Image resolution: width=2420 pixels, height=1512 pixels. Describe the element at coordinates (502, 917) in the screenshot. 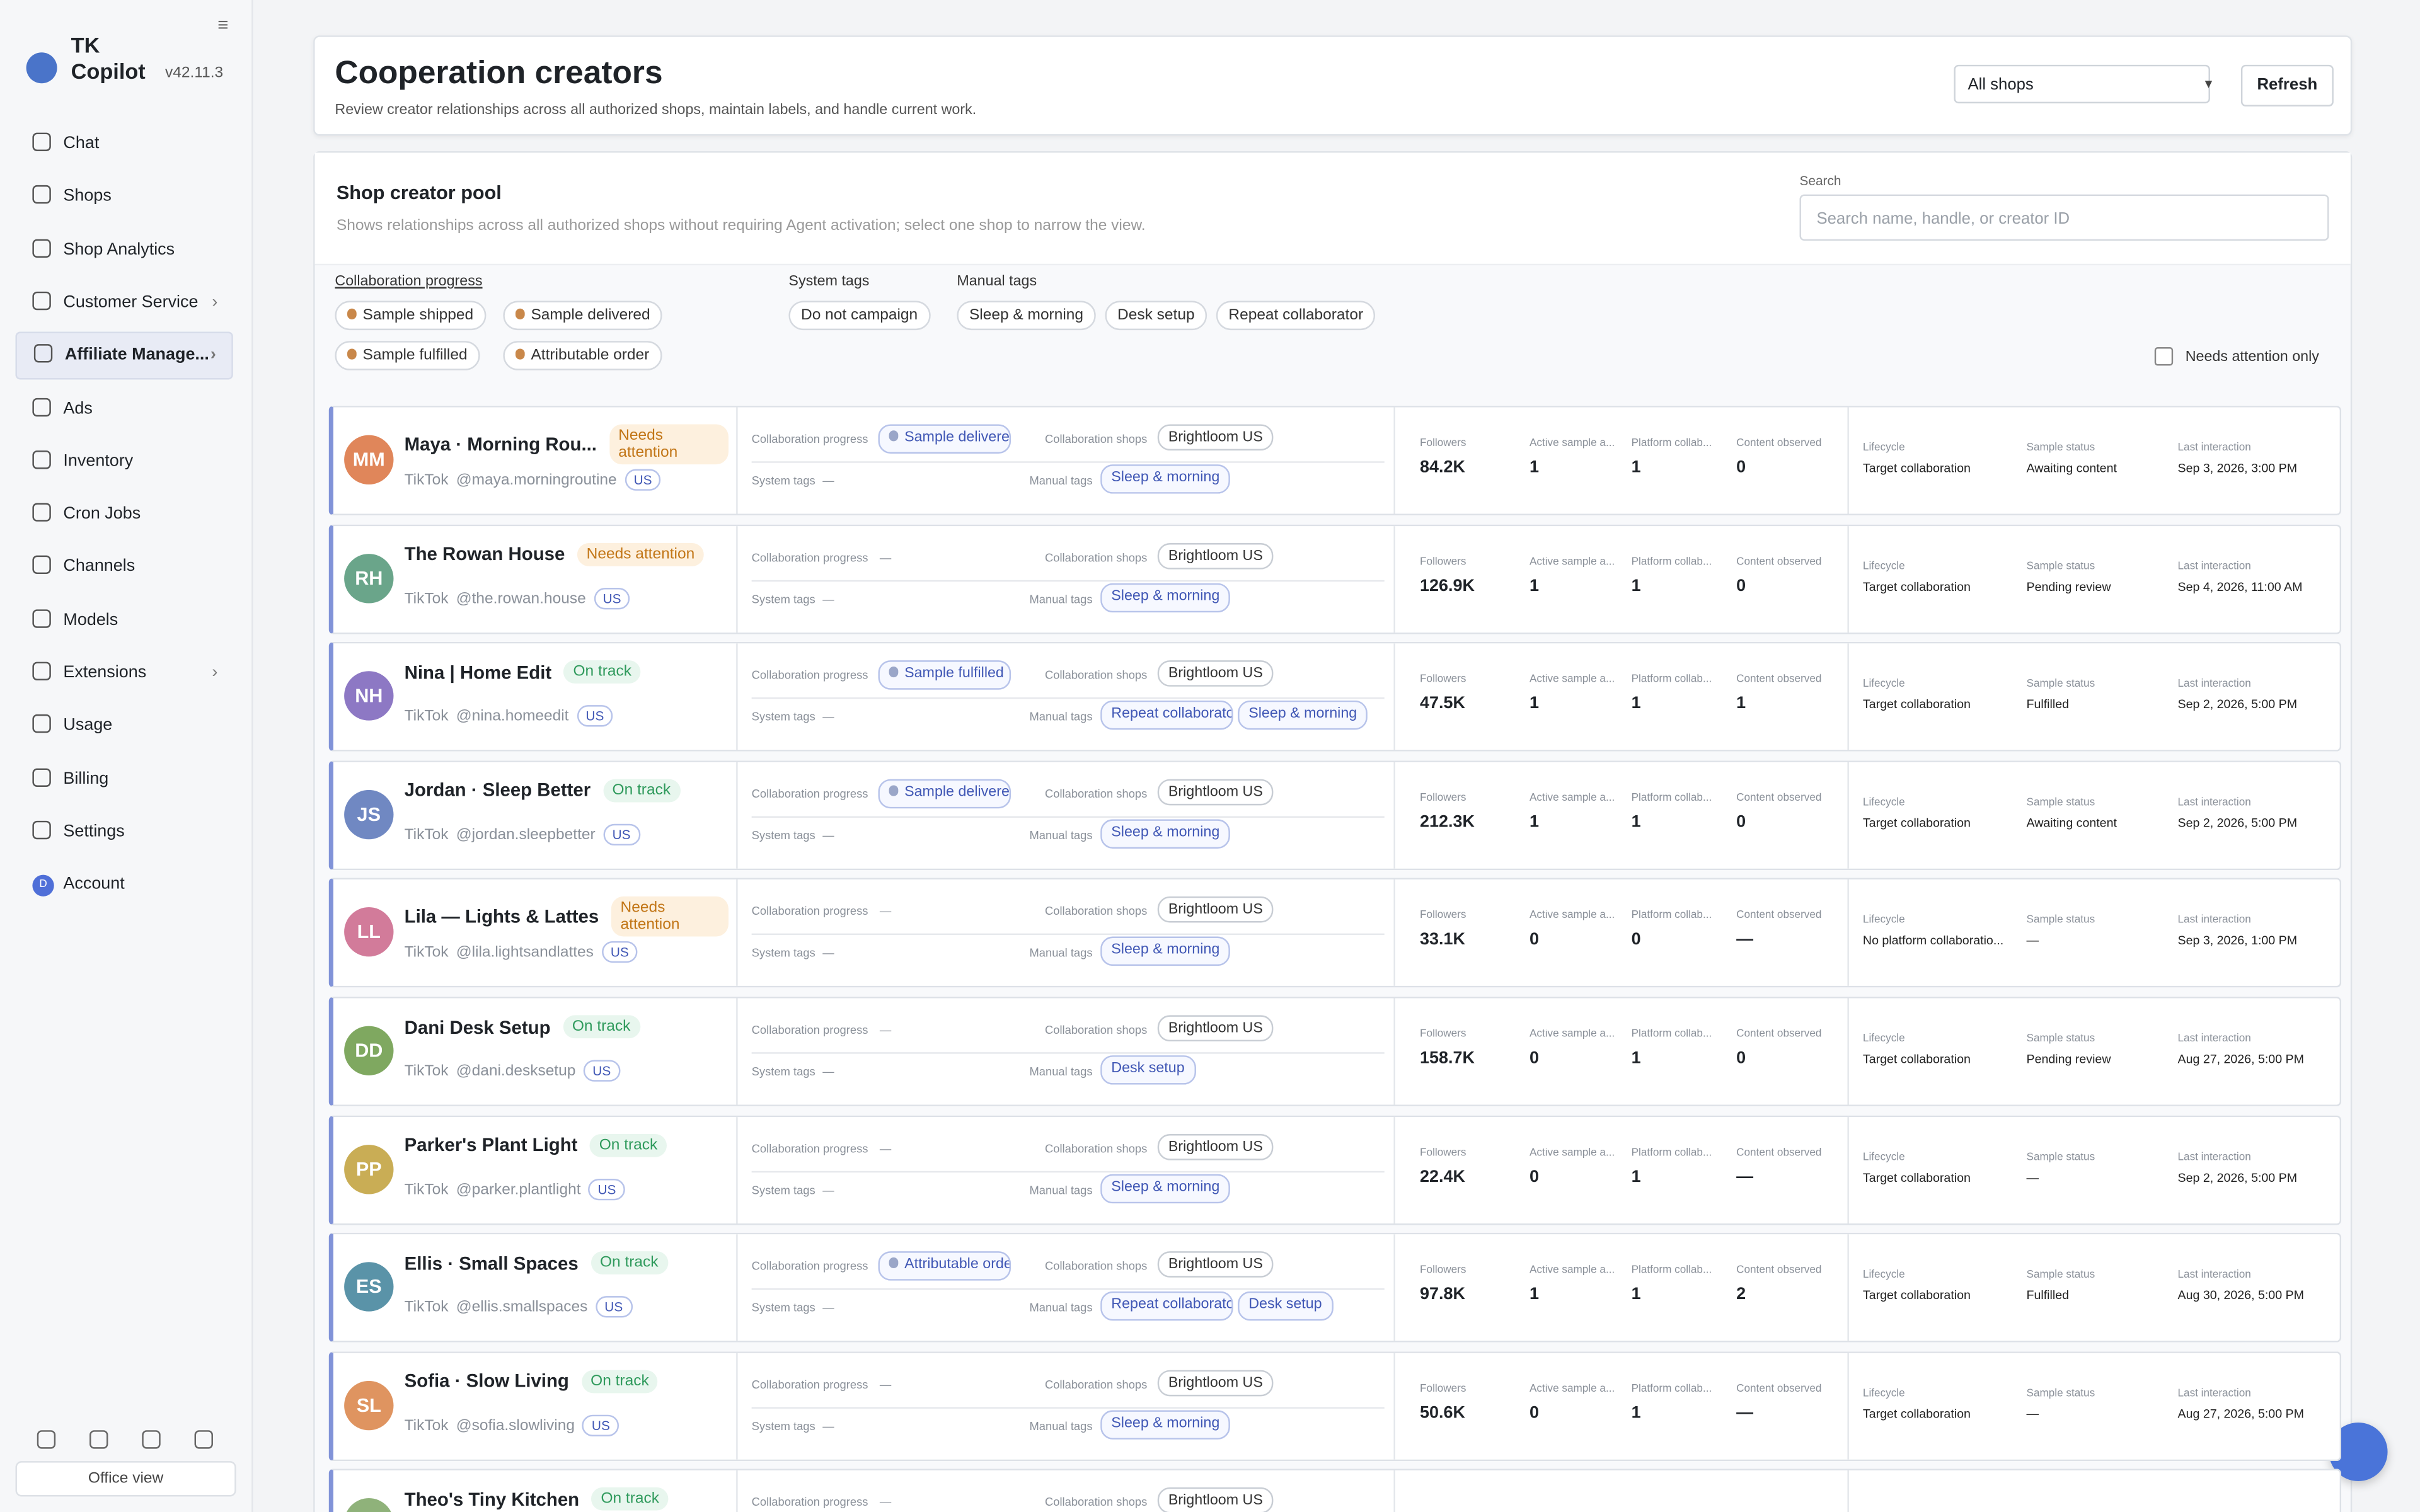

I see `creator-name: Lila — Lights & Lattes` at that location.